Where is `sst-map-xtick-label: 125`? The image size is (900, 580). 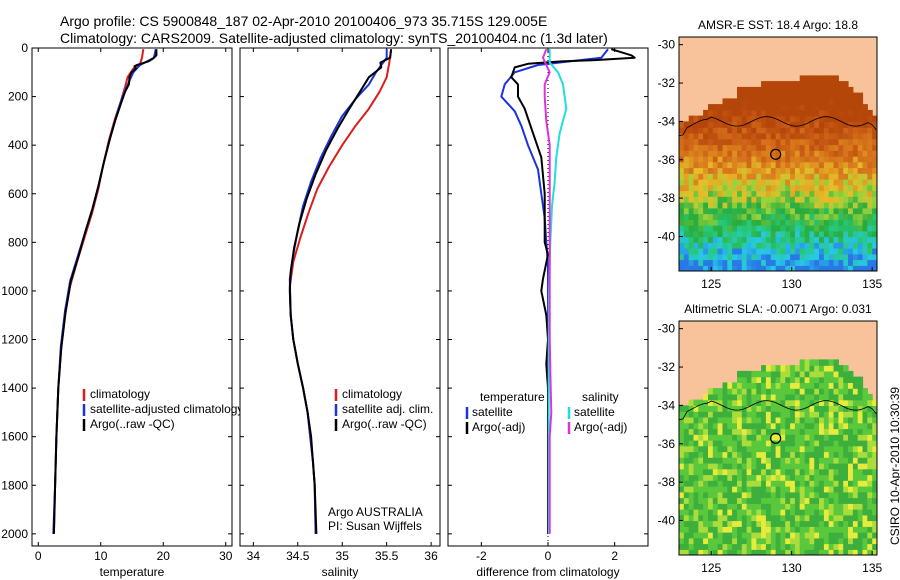 sst-map-xtick-label: 125 is located at coordinates (711, 284).